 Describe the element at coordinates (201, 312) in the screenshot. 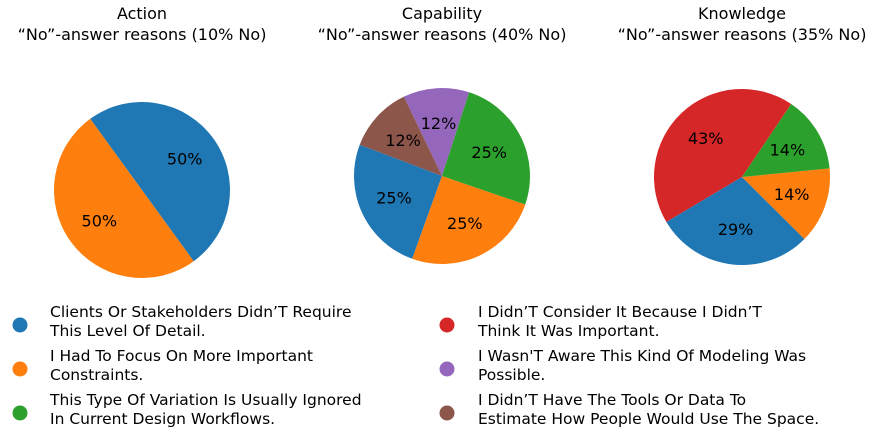

I see `legend-label: Clients Or Stakeholders Didn’T Require` at that location.